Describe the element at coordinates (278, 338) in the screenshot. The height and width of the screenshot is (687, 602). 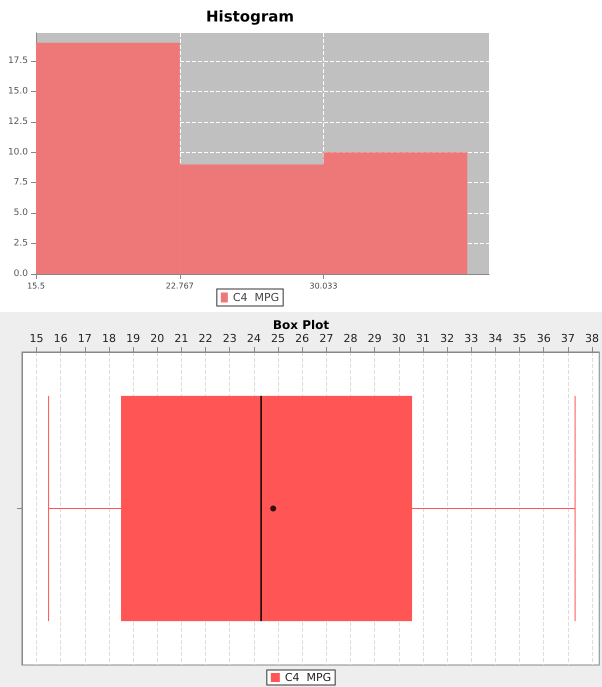
I see `x-tick-label: 25` at that location.